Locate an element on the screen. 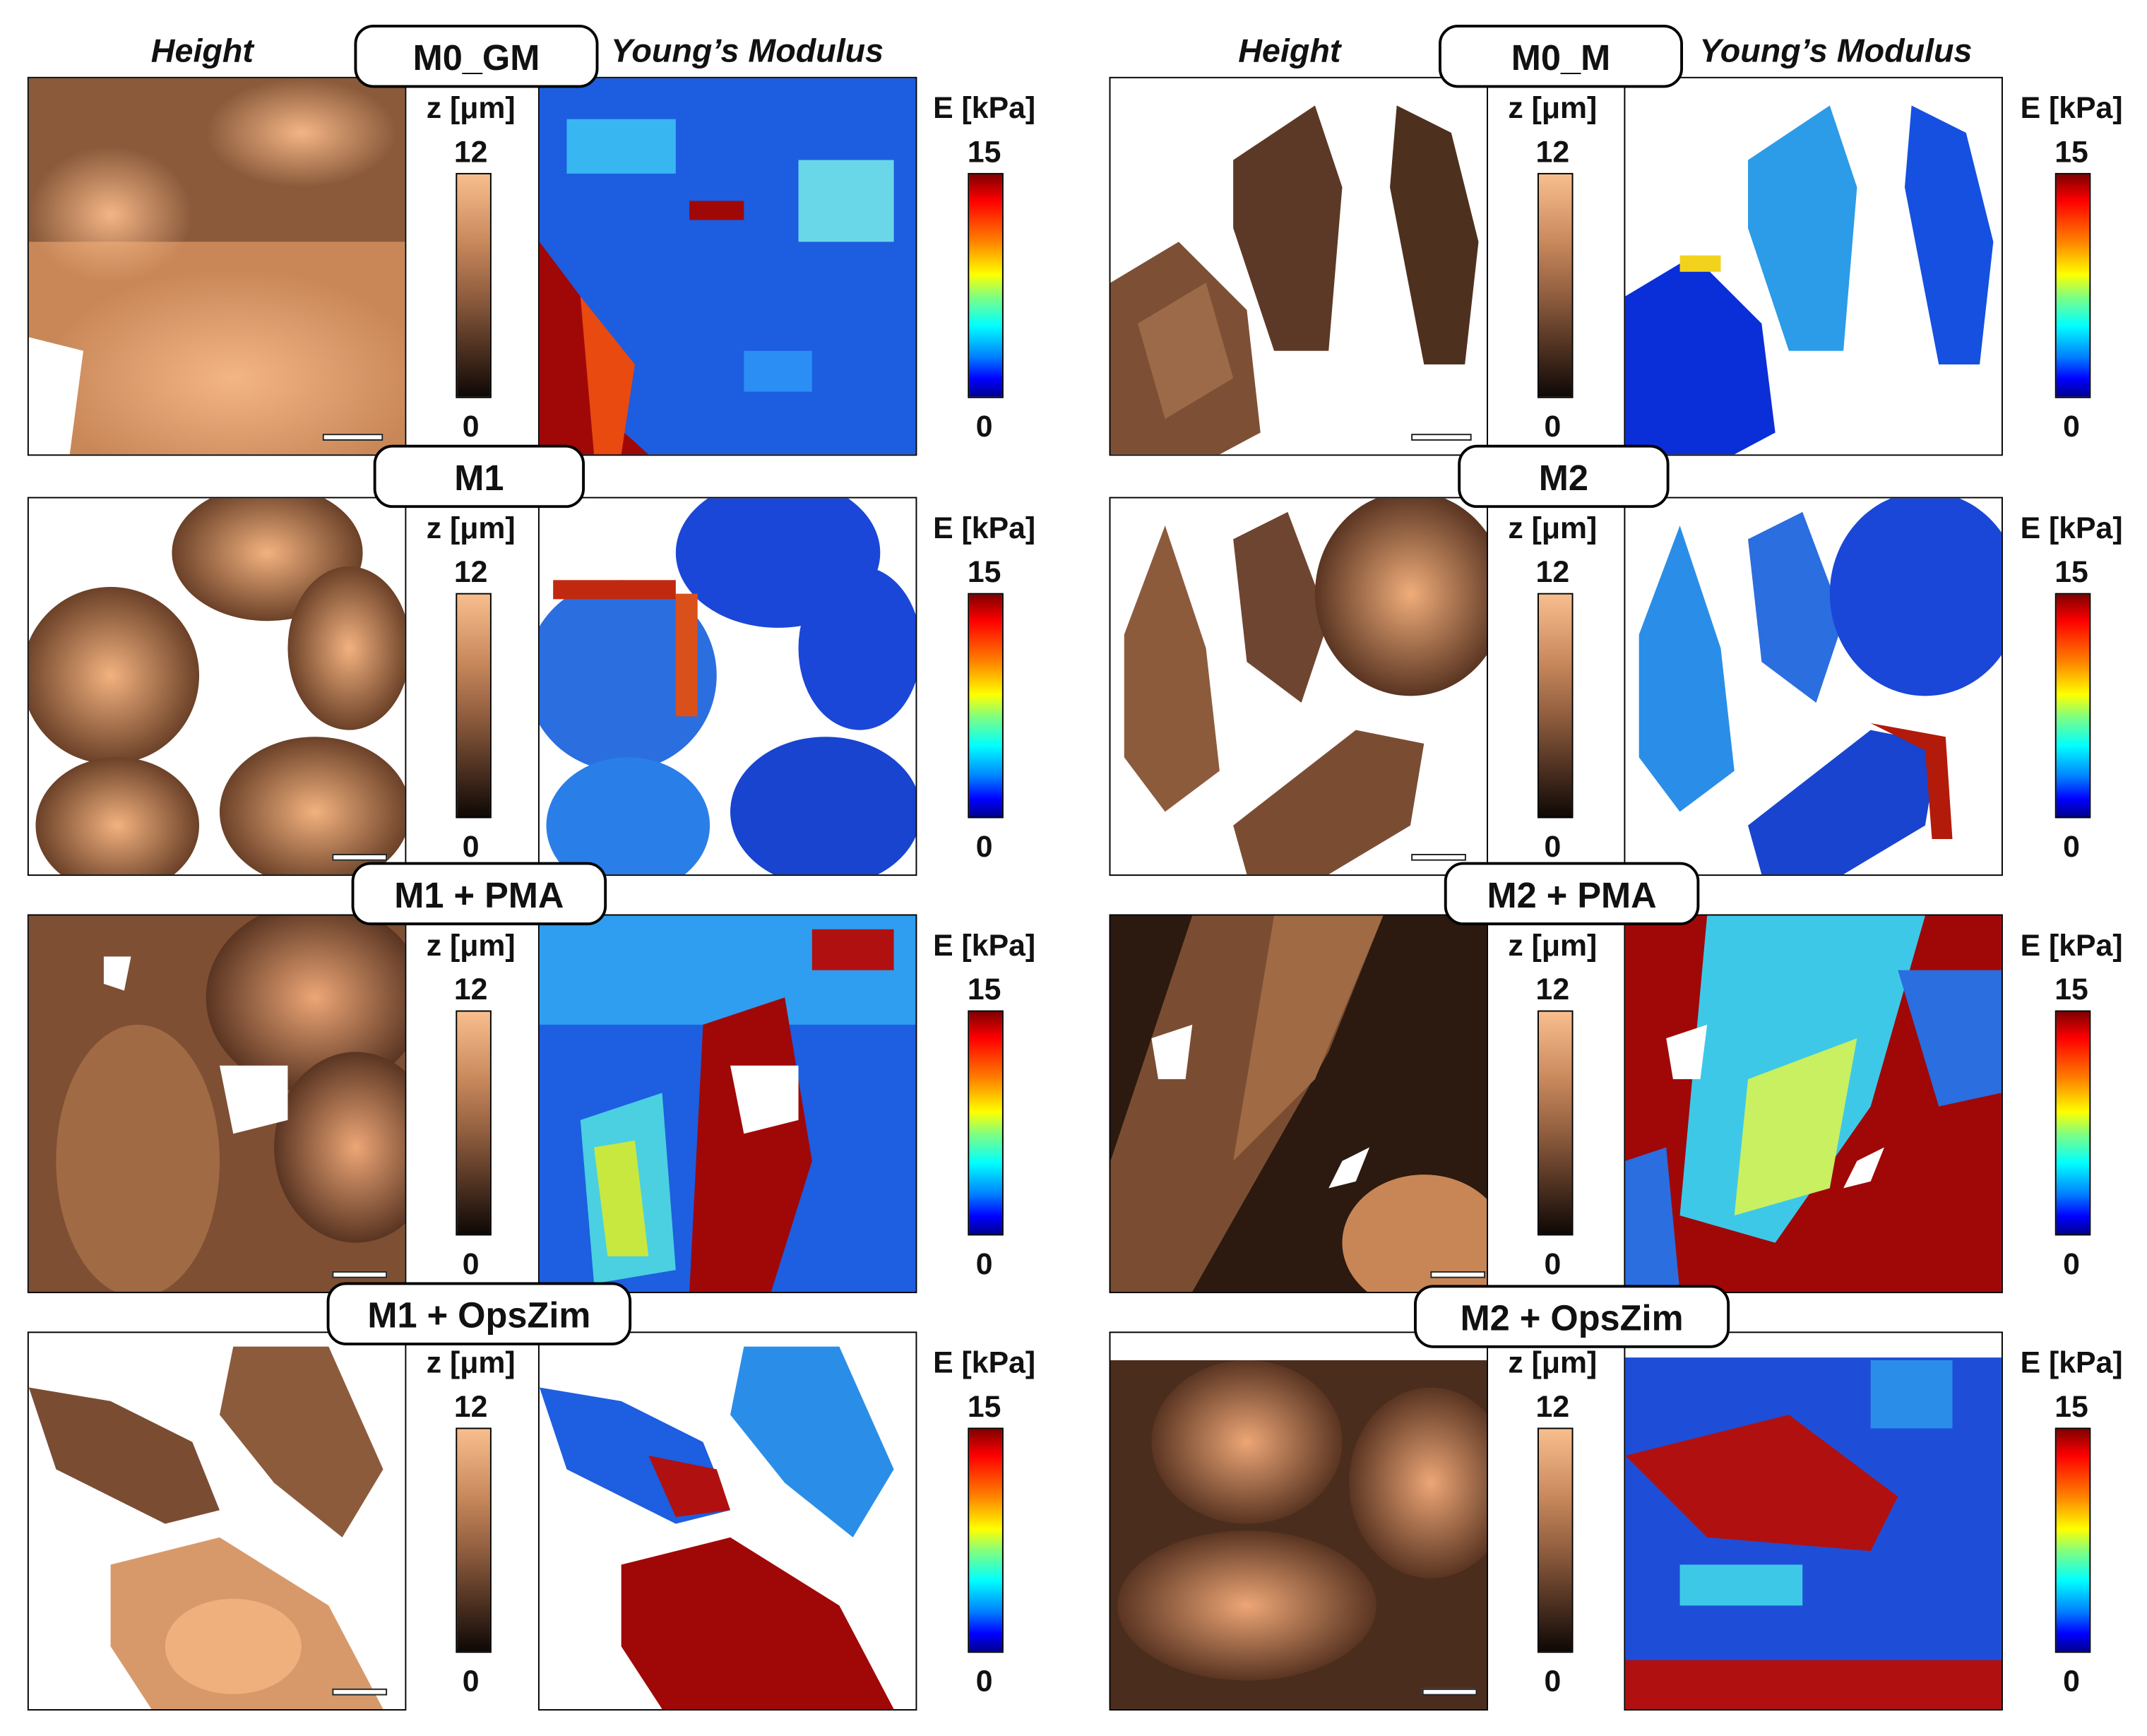  panel-label: M1 is located at coordinates (479, 476).